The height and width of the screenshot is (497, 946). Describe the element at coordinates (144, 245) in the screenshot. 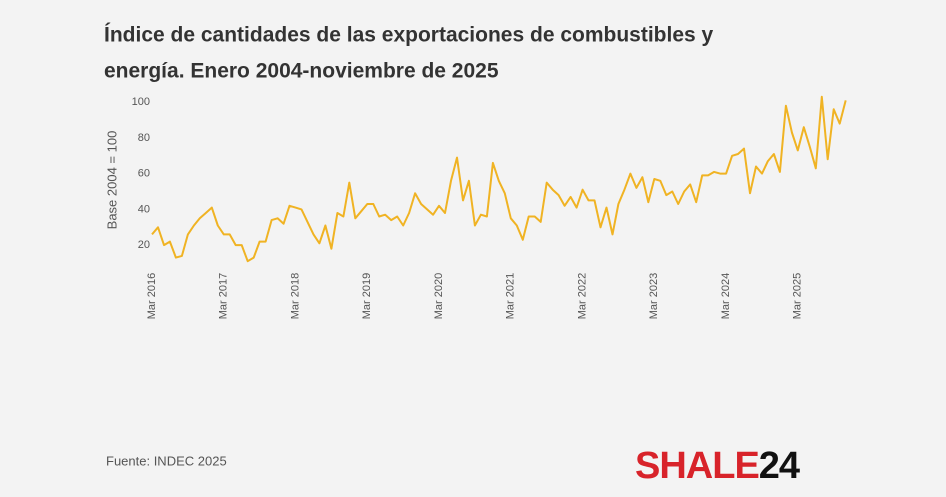

I see `y-tick-label: 20` at that location.